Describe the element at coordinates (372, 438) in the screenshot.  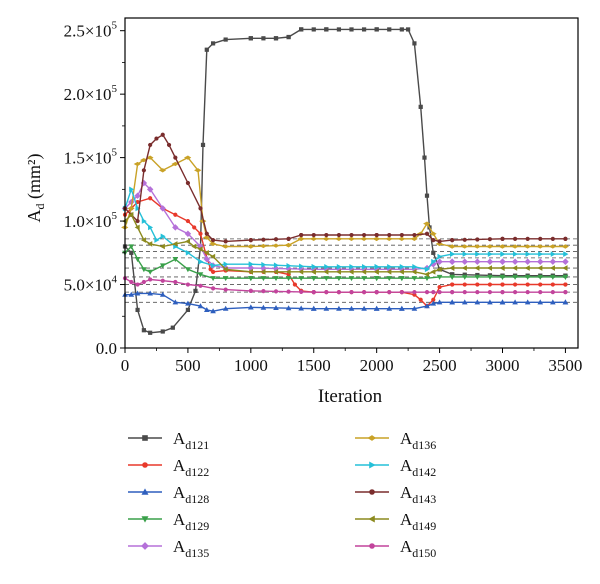
I see `legend-marker-a-d136` at that location.